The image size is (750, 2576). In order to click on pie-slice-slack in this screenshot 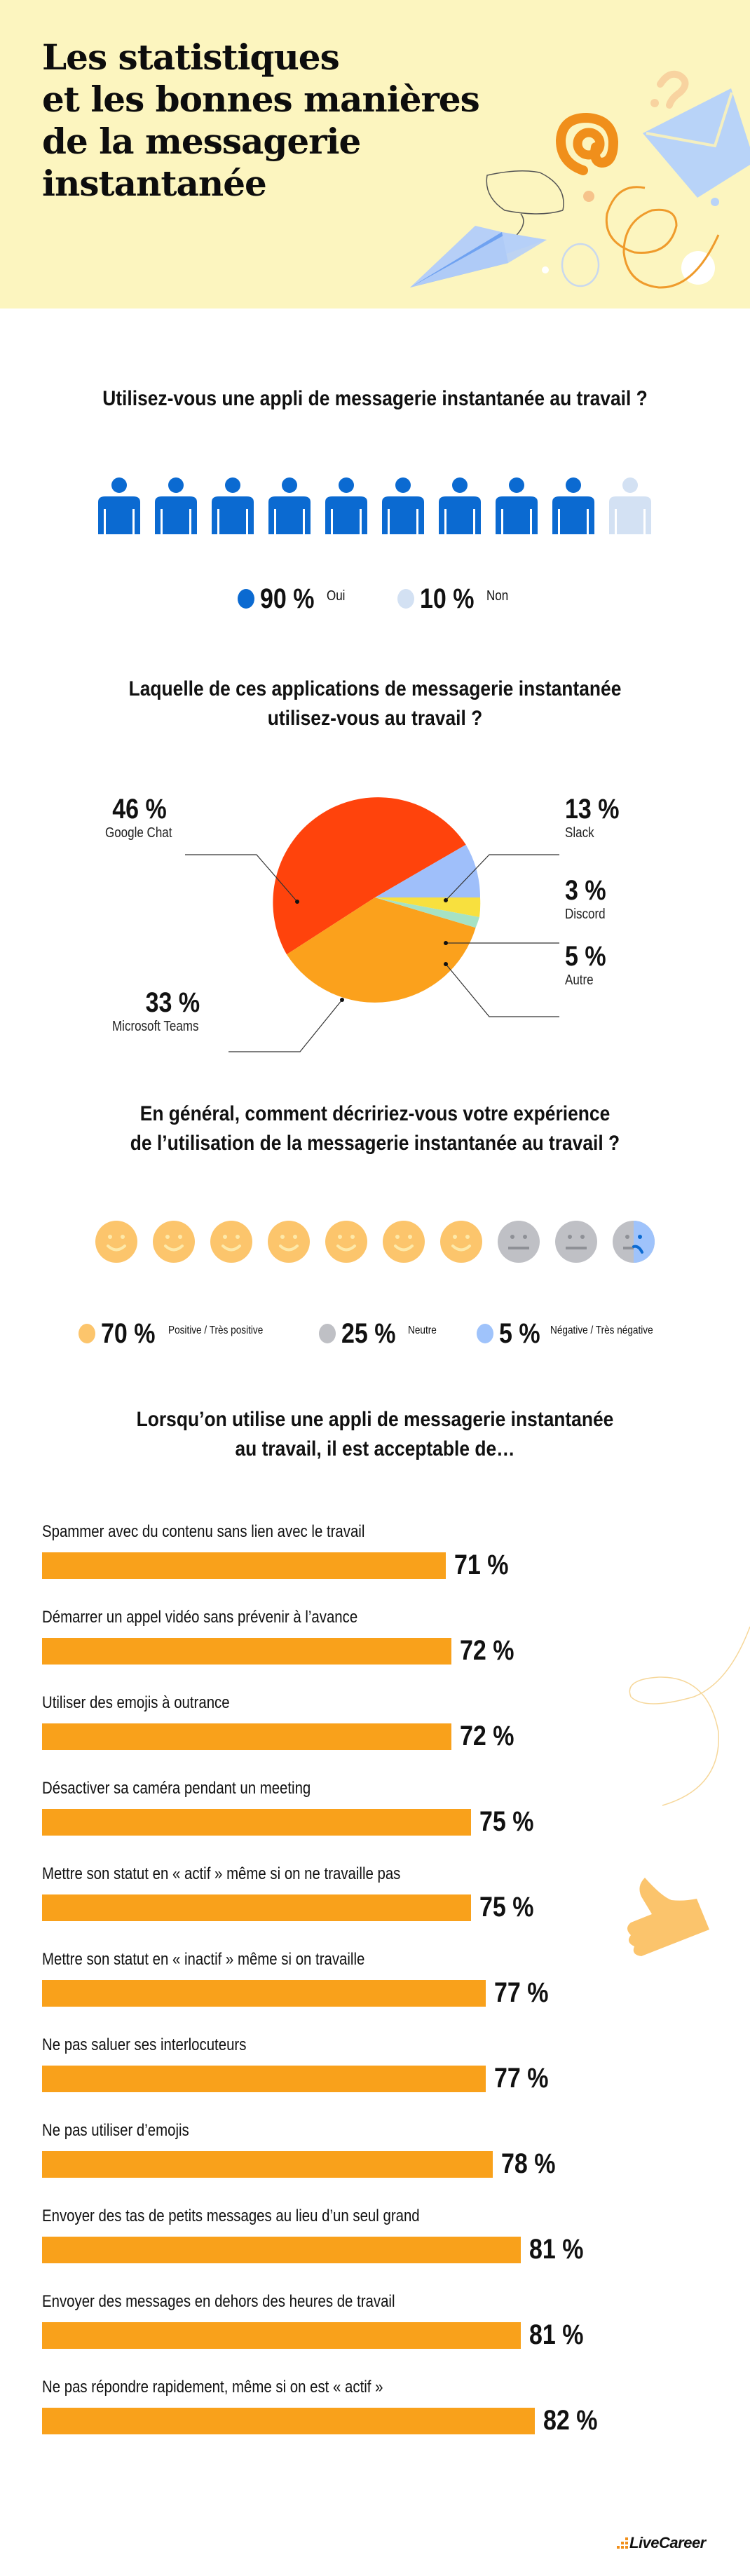, I will do `click(428, 870)`.